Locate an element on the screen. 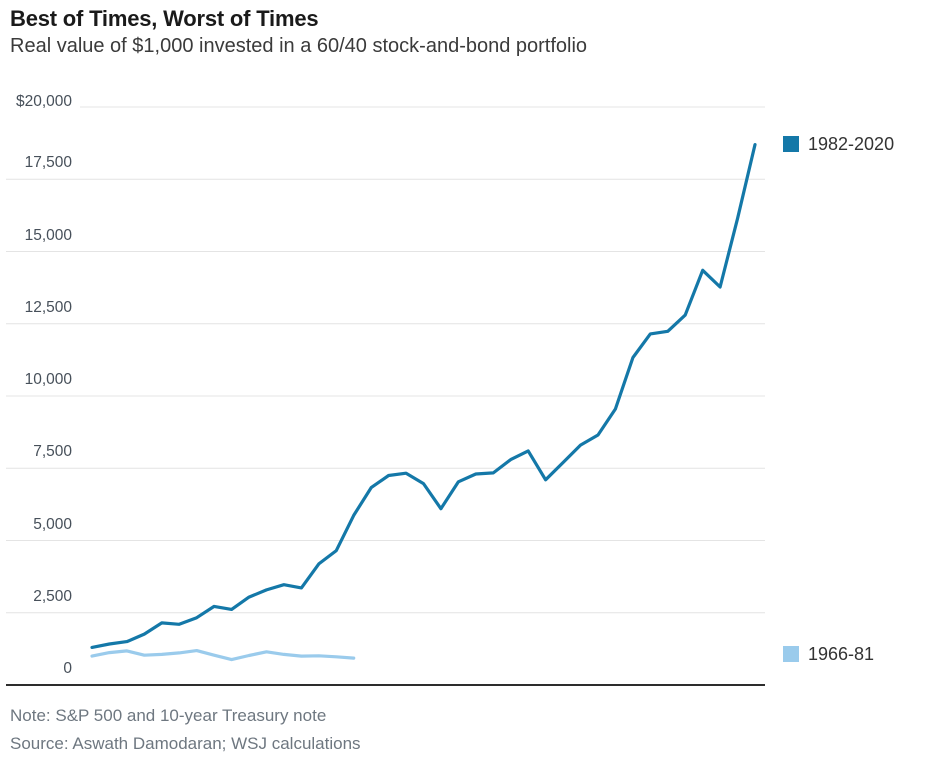  legend-item-1966-81: 1966-81 is located at coordinates (829, 653).